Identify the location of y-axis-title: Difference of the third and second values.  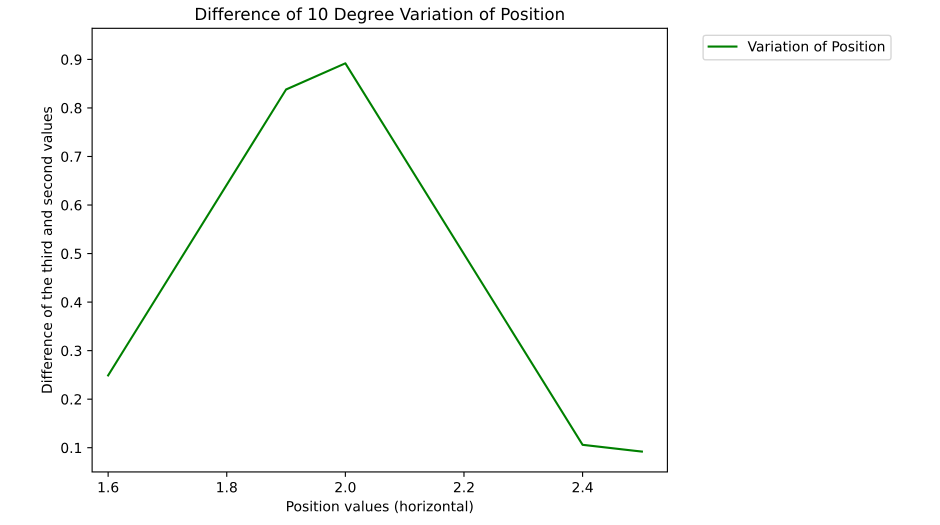
(46, 249).